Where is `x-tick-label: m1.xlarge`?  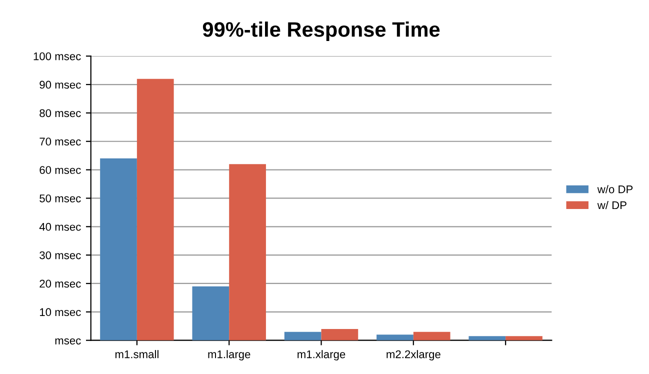 x-tick-label: m1.xlarge is located at coordinates (322, 355).